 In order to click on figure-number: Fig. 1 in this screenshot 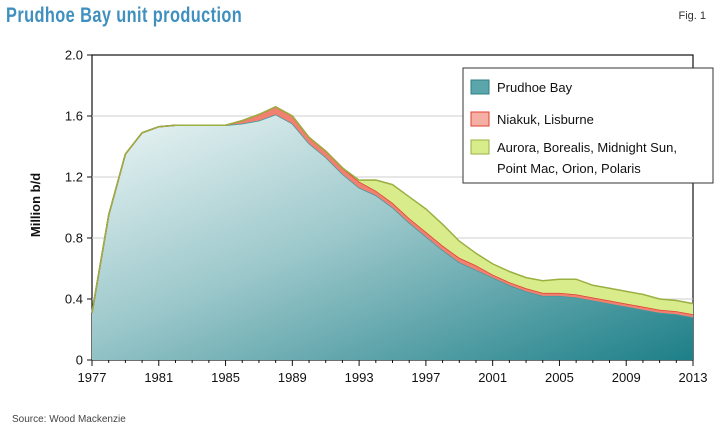, I will do `click(692, 16)`.